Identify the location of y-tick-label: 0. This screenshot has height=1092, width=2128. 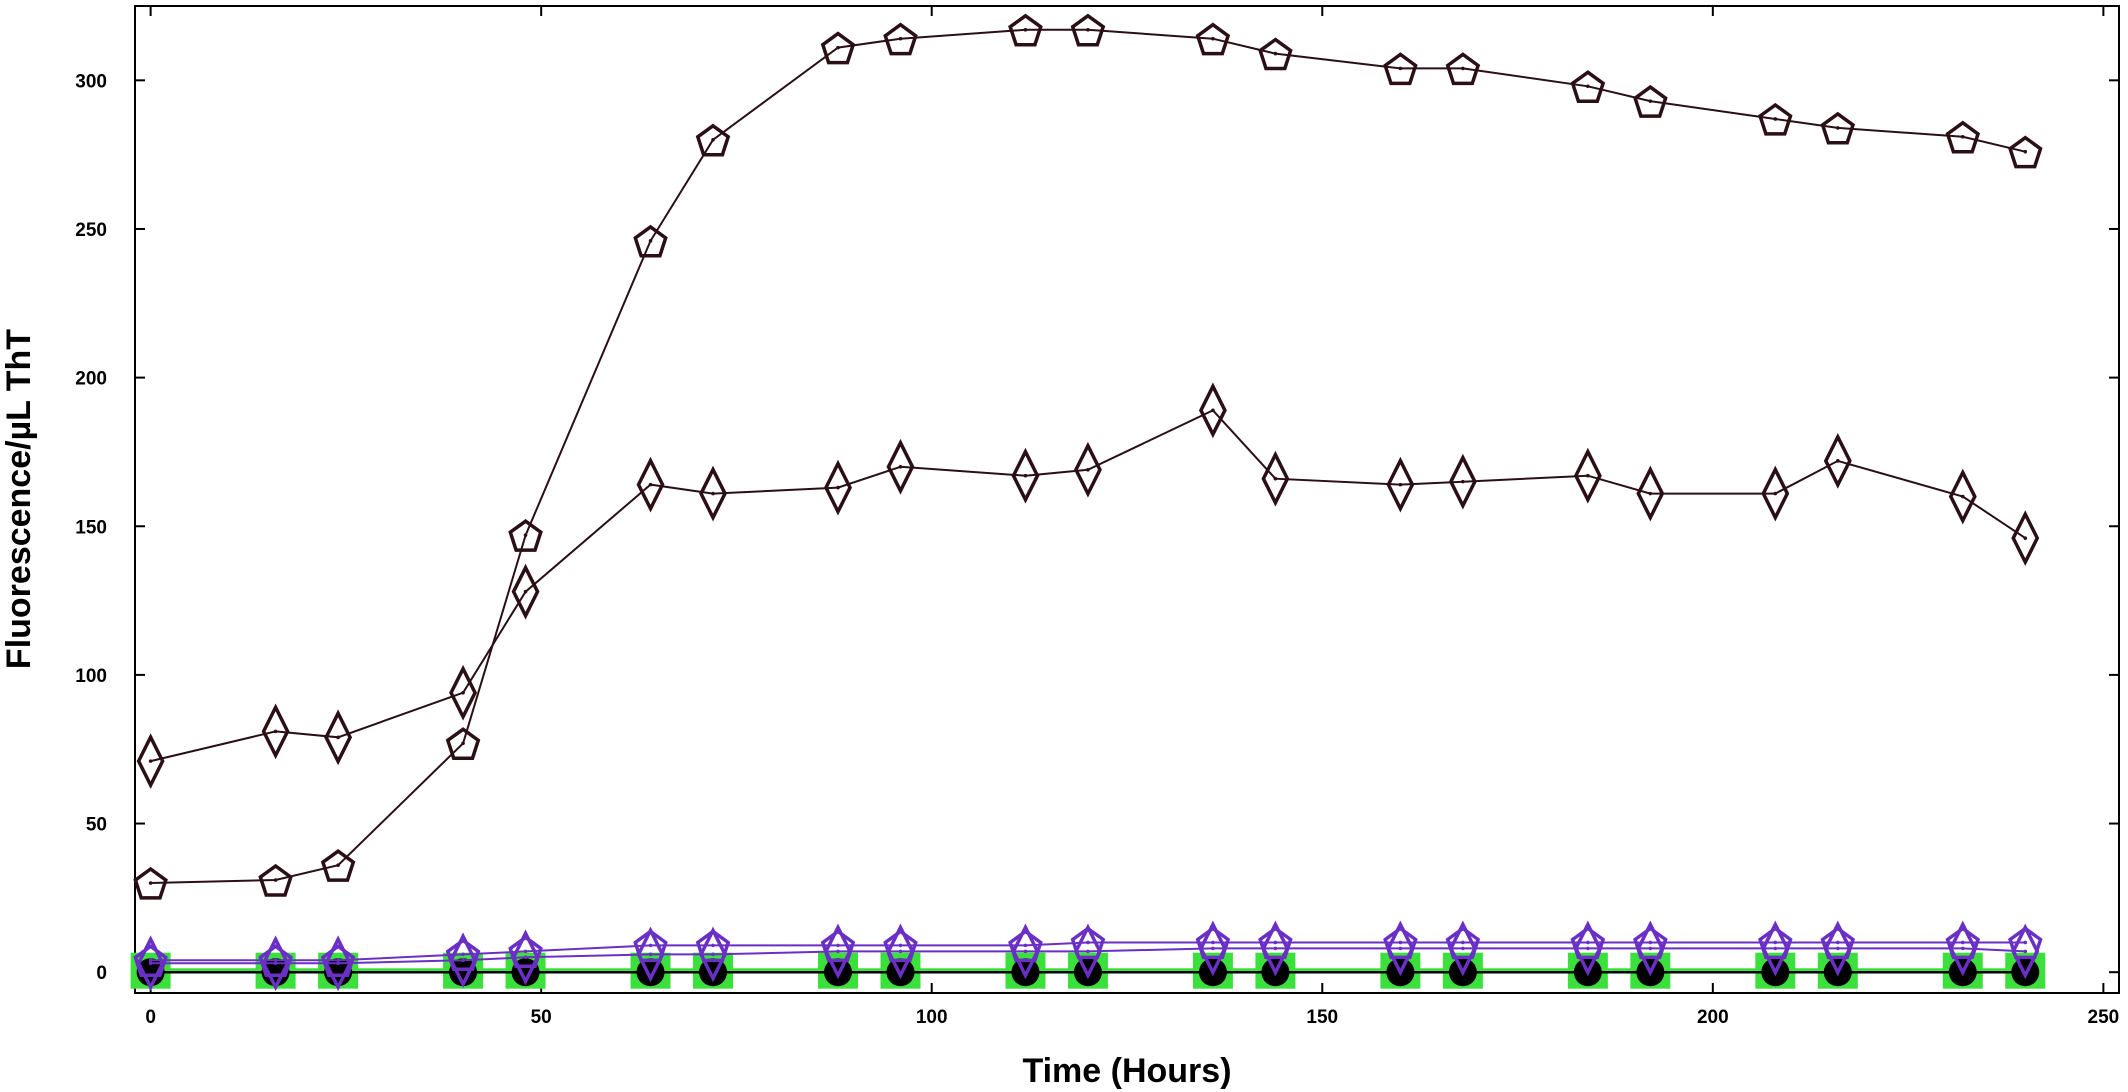
(101, 973).